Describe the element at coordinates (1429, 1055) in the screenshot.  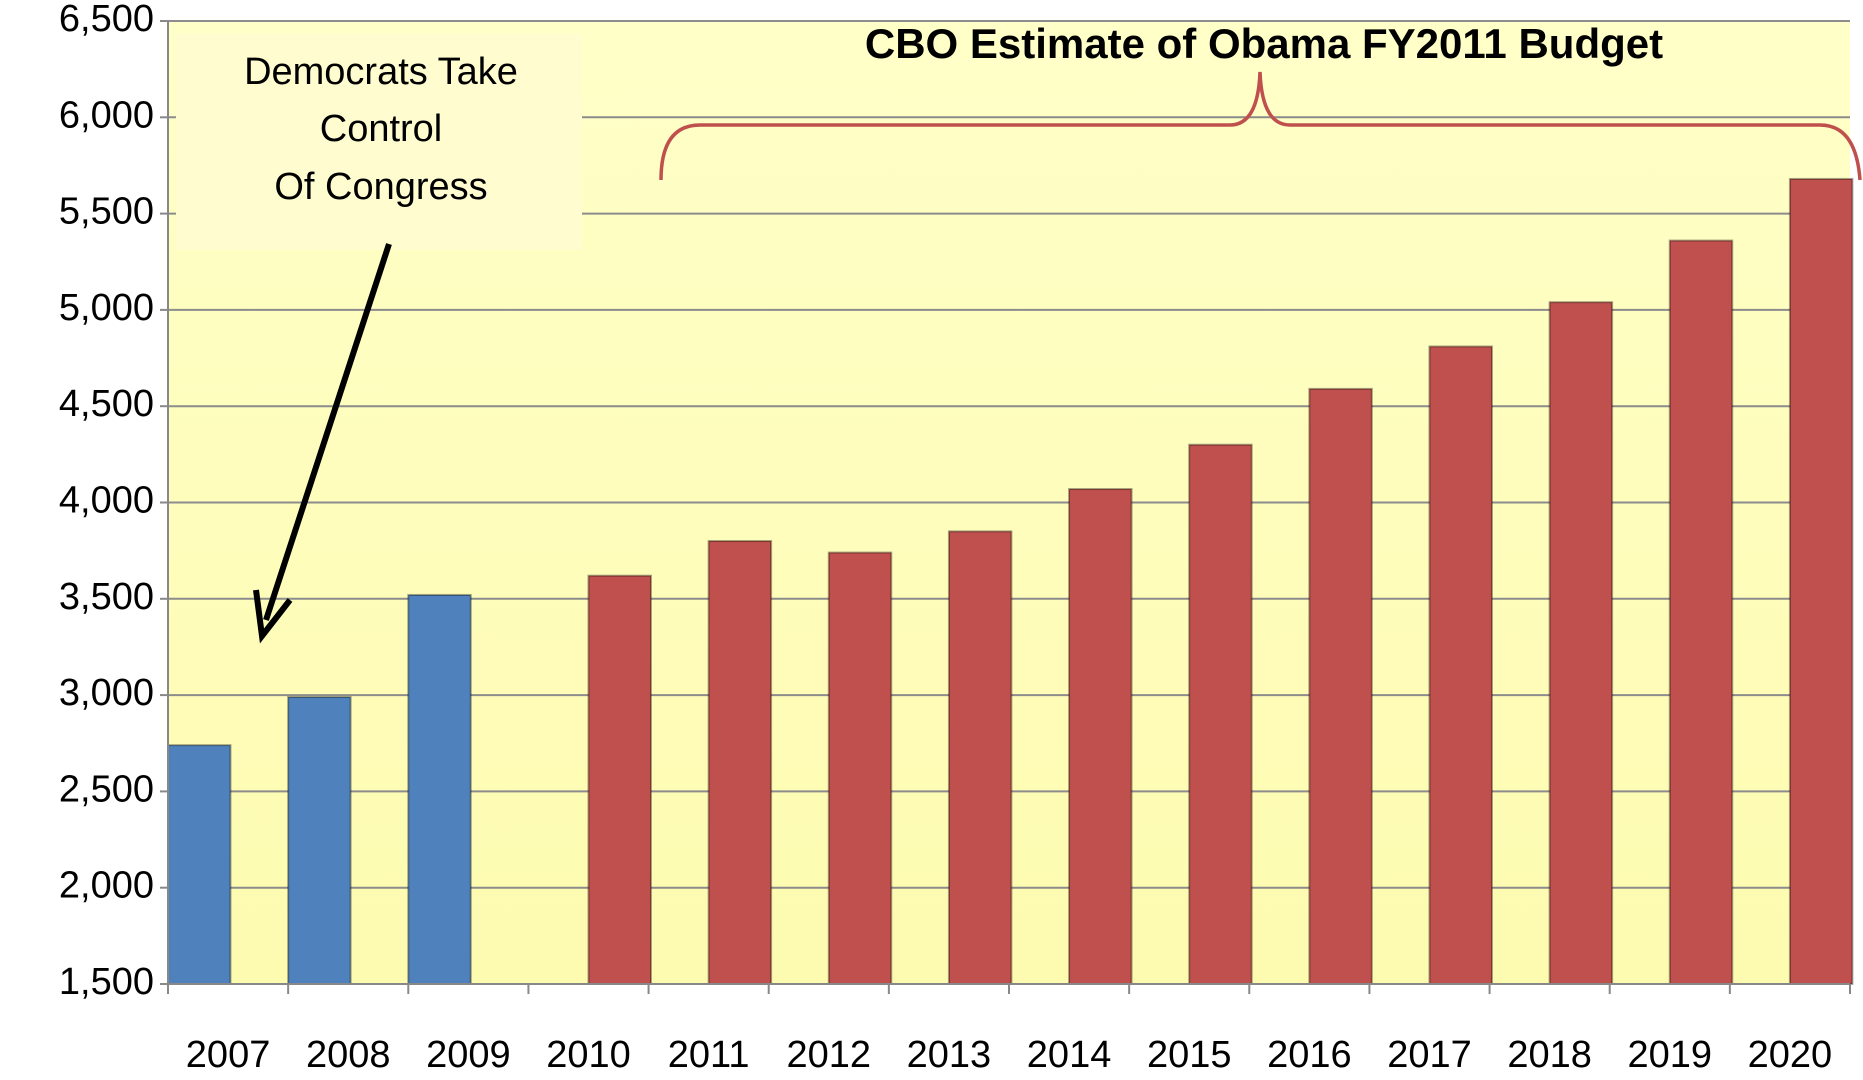
I see `x-tick-label: 2017` at that location.